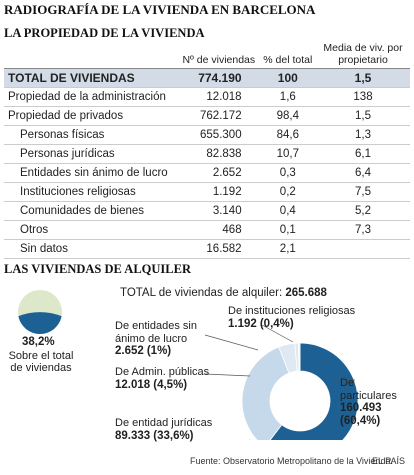  What do you see at coordinates (363, 230) in the screenshot?
I see `table-cell: 7,3` at bounding box center [363, 230].